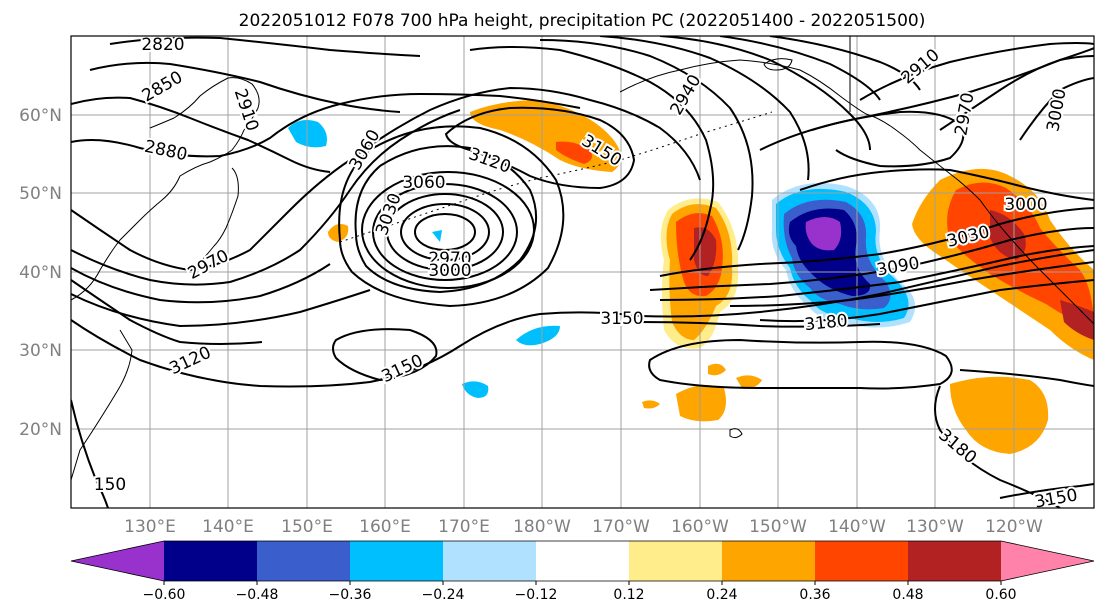 The width and height of the screenshot is (1105, 601). What do you see at coordinates (700, 527) in the screenshot?
I see `lon-label: 160°W` at bounding box center [700, 527].